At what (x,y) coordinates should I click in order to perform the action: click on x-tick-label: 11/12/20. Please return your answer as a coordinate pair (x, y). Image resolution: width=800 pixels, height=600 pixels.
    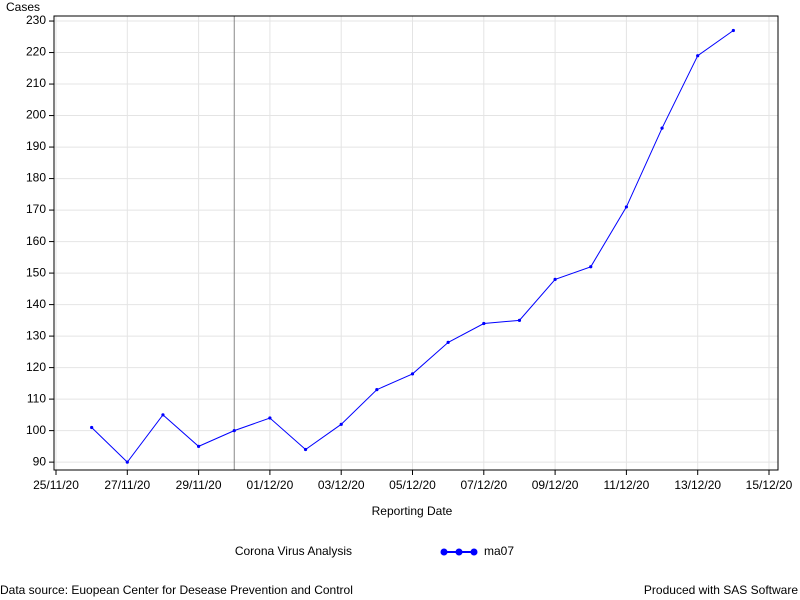
    Looking at the image, I should click on (626, 485).